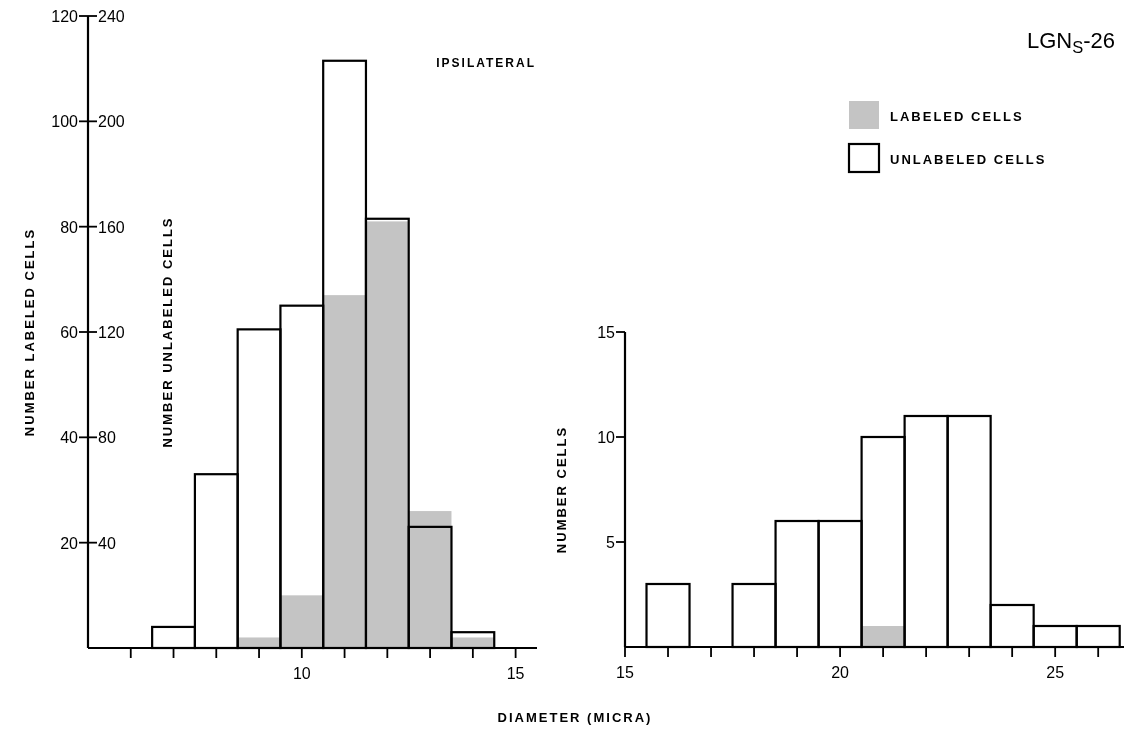  What do you see at coordinates (1070, 42) in the screenshot?
I see `chart-title: LGN$_{S}$-26` at bounding box center [1070, 42].